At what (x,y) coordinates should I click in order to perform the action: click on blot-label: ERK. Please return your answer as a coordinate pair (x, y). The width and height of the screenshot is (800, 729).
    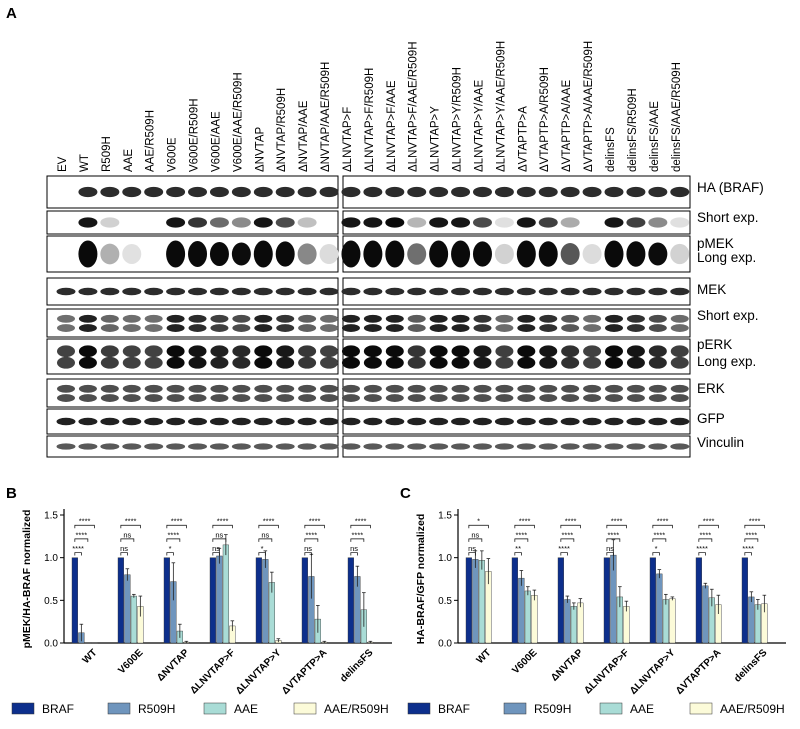
    Looking at the image, I should click on (711, 388).